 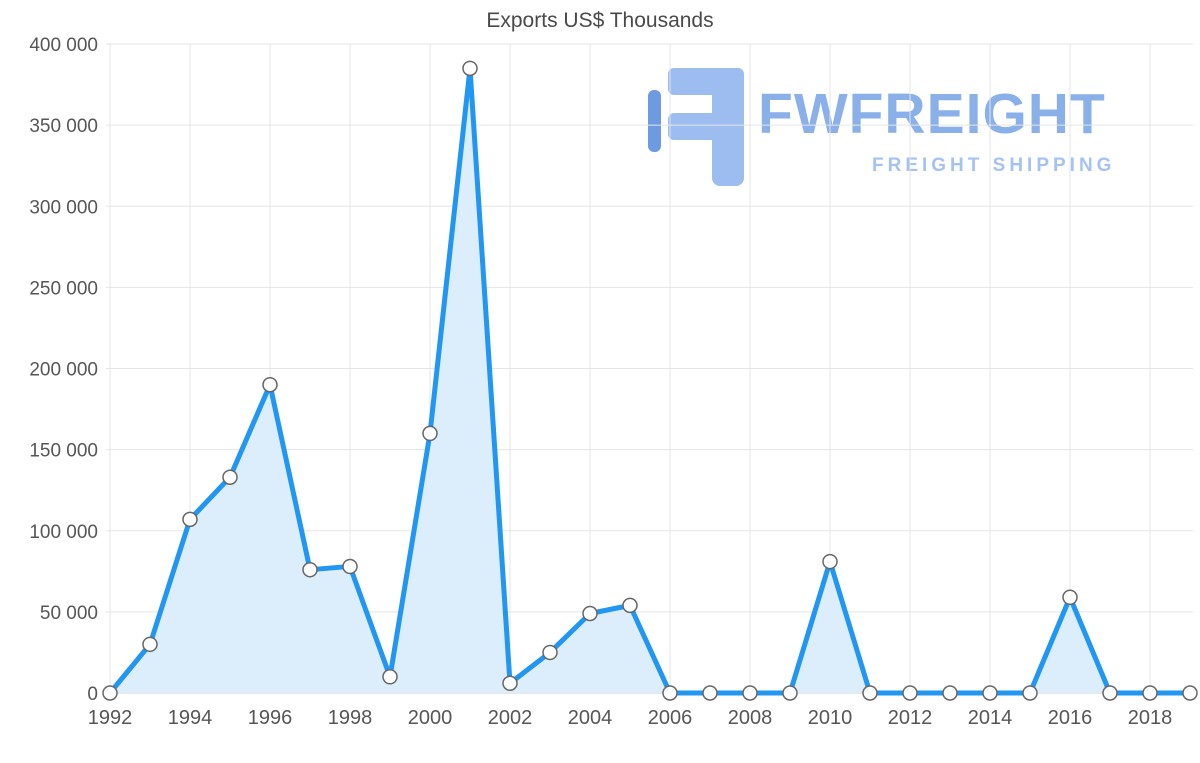 What do you see at coordinates (92, 694) in the screenshot?
I see `y-tick-label: 0` at bounding box center [92, 694].